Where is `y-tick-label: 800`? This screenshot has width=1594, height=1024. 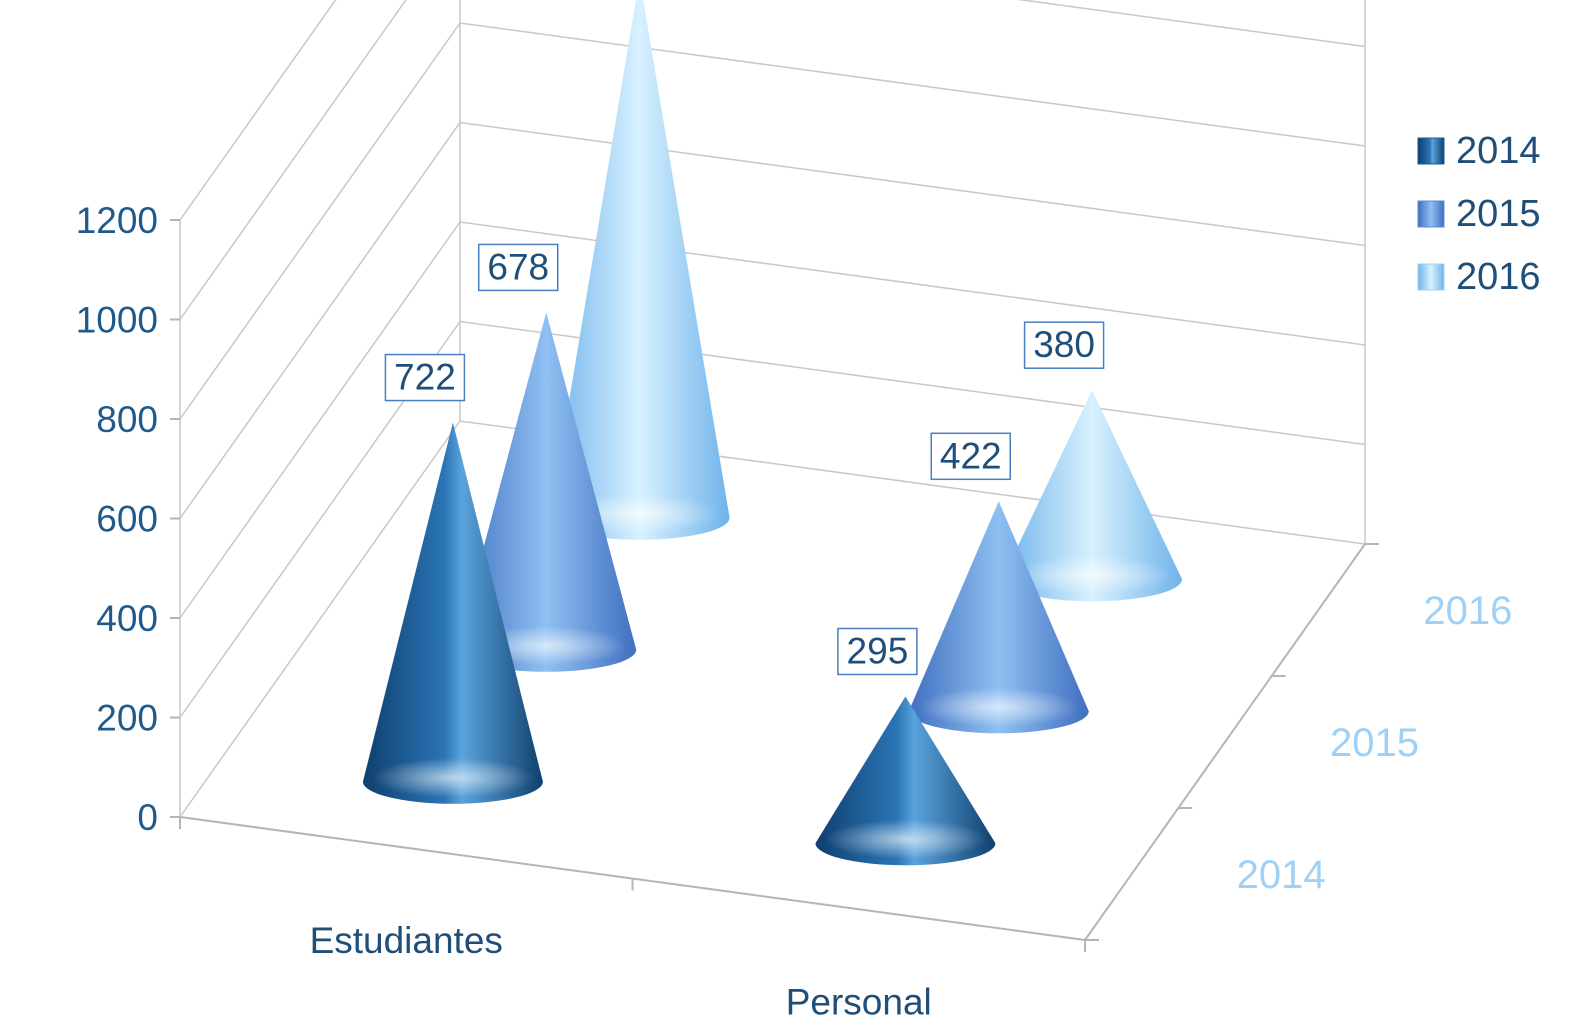 y-tick-label: 800 is located at coordinates (127, 419).